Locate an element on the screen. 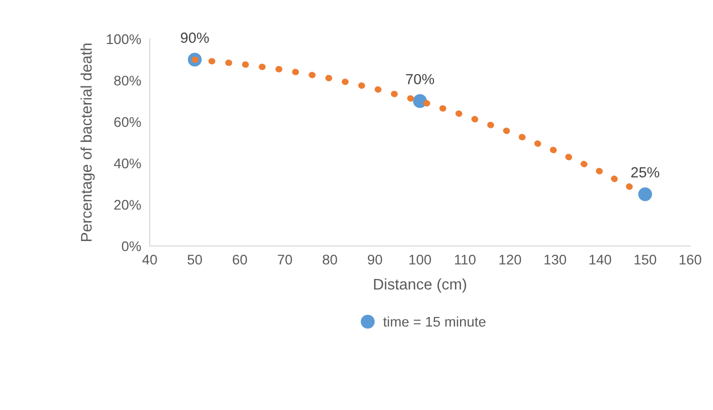 The height and width of the screenshot is (410, 713). y-tick-label: 40% is located at coordinates (127, 163).